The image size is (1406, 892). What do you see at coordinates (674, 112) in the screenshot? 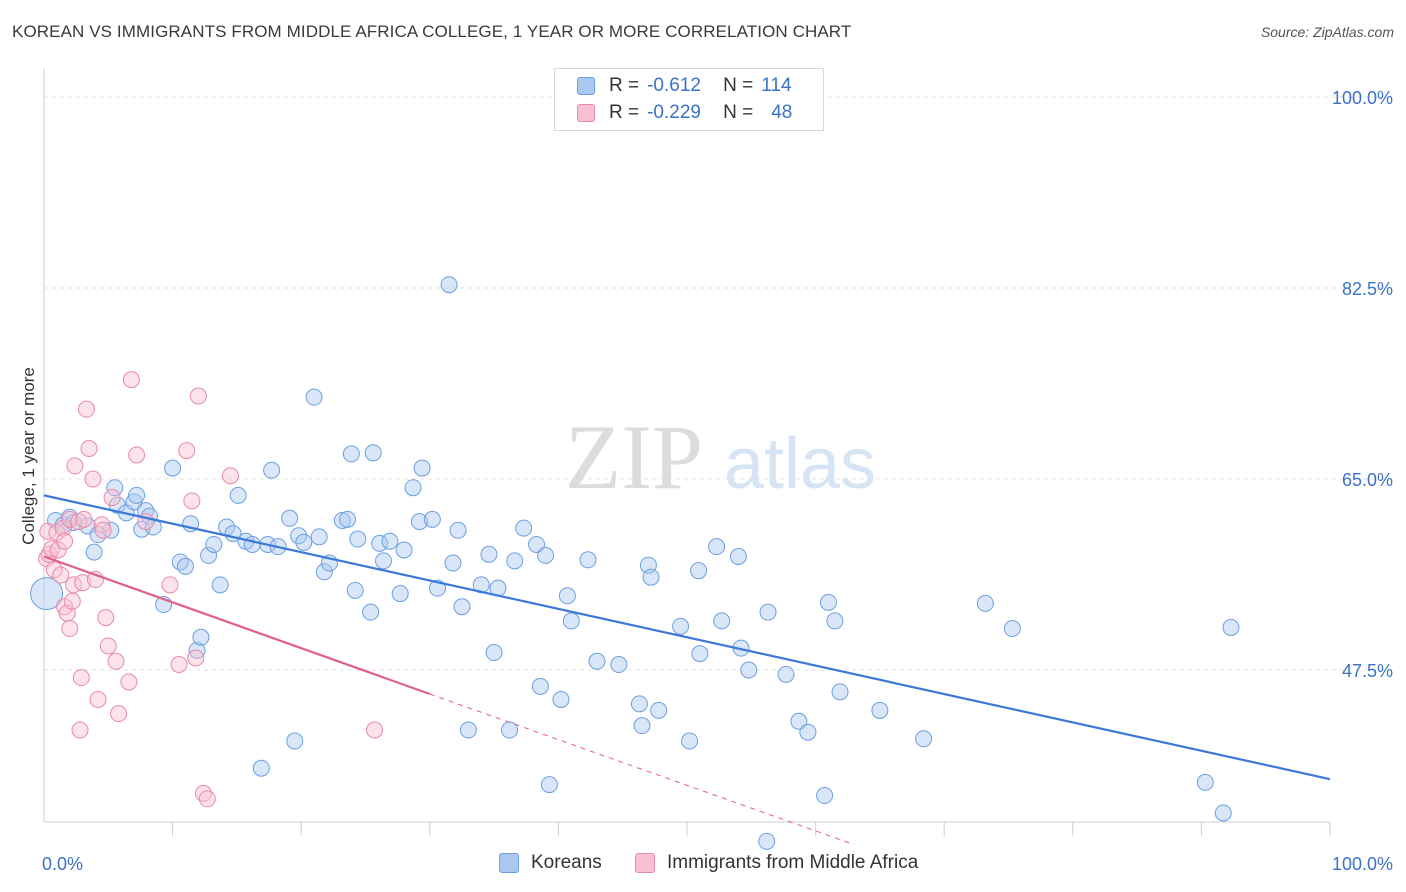
I see `legend-r-value: -0.229` at bounding box center [674, 112].